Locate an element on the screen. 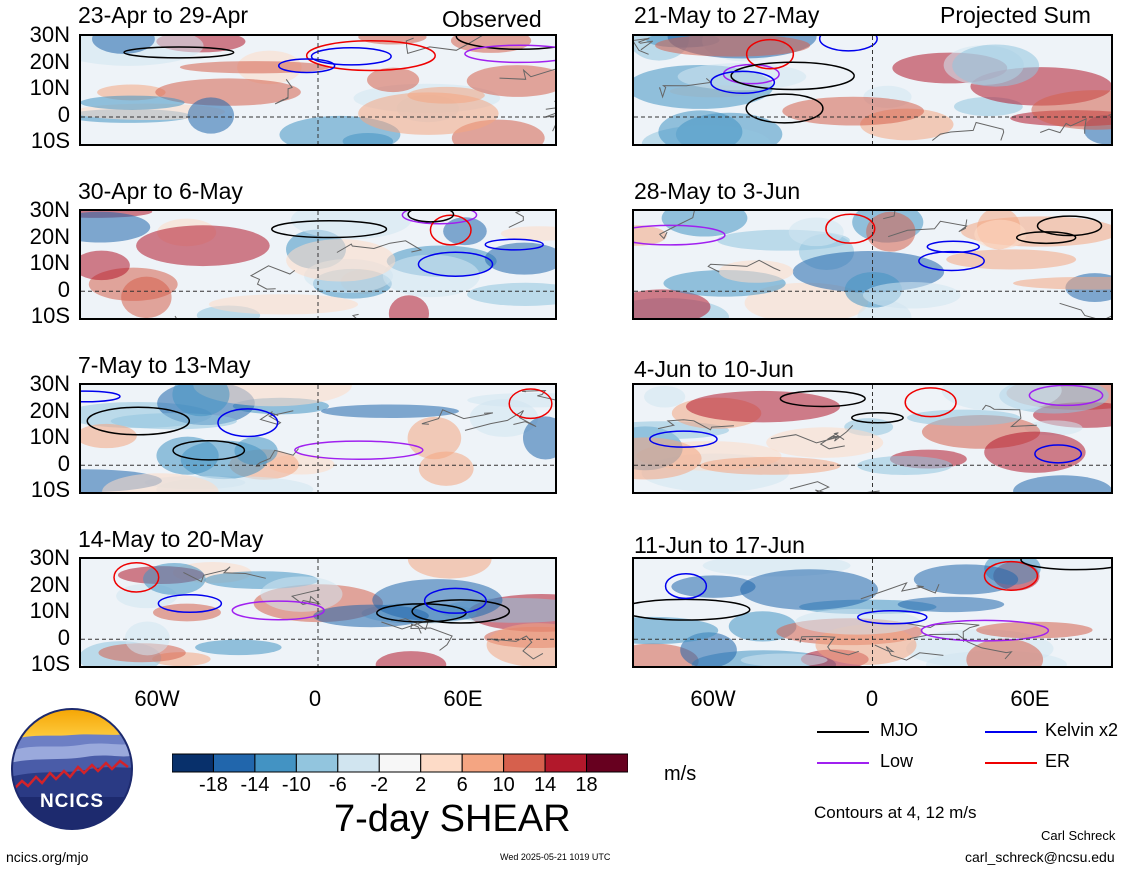 This screenshot has width=1135, height=872. ncics-logo: NCICS is located at coordinates (72, 769).